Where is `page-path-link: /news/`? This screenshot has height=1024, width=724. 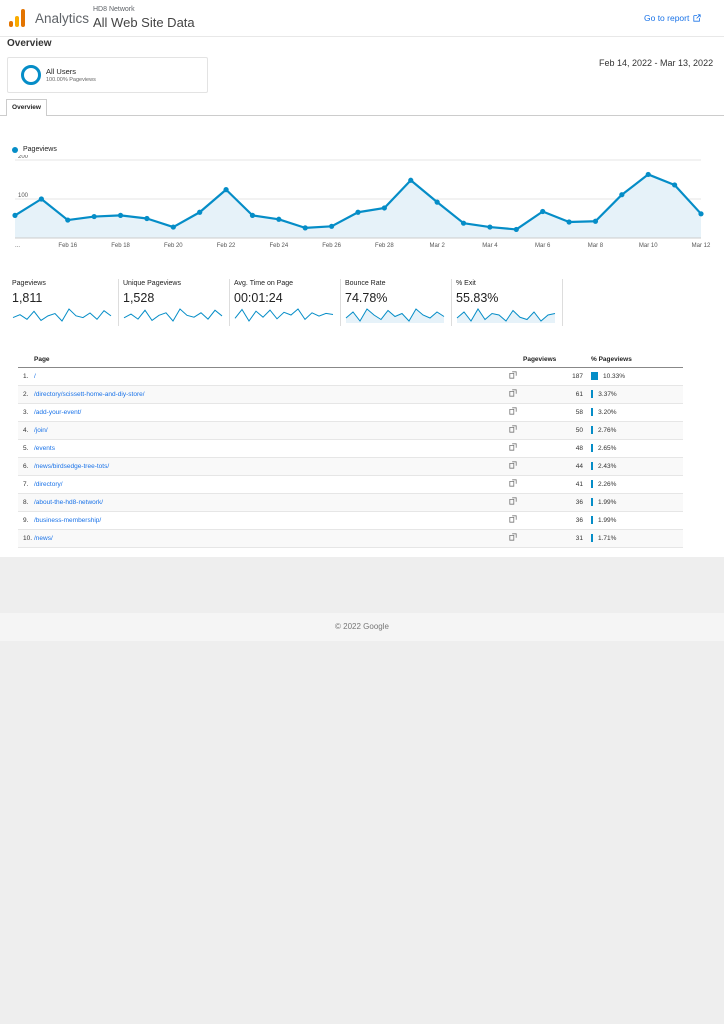 page-path-link: /news/ is located at coordinates (43, 538).